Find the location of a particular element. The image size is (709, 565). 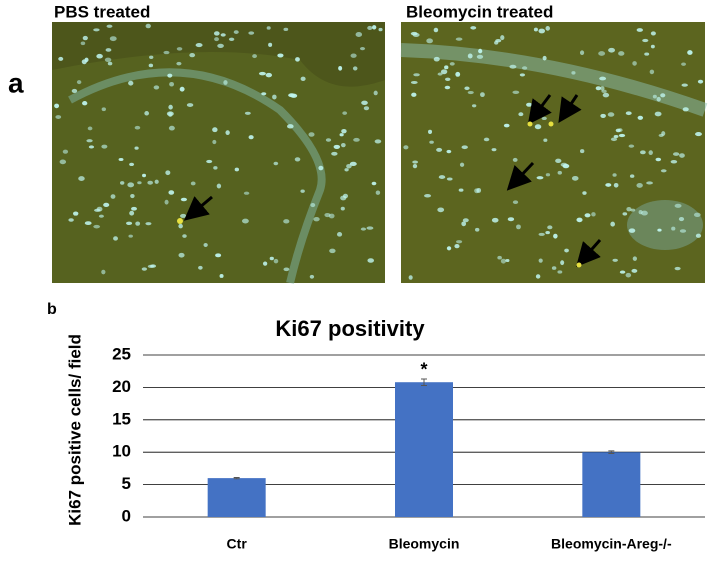

panel-label: a is located at coordinates (16, 82).